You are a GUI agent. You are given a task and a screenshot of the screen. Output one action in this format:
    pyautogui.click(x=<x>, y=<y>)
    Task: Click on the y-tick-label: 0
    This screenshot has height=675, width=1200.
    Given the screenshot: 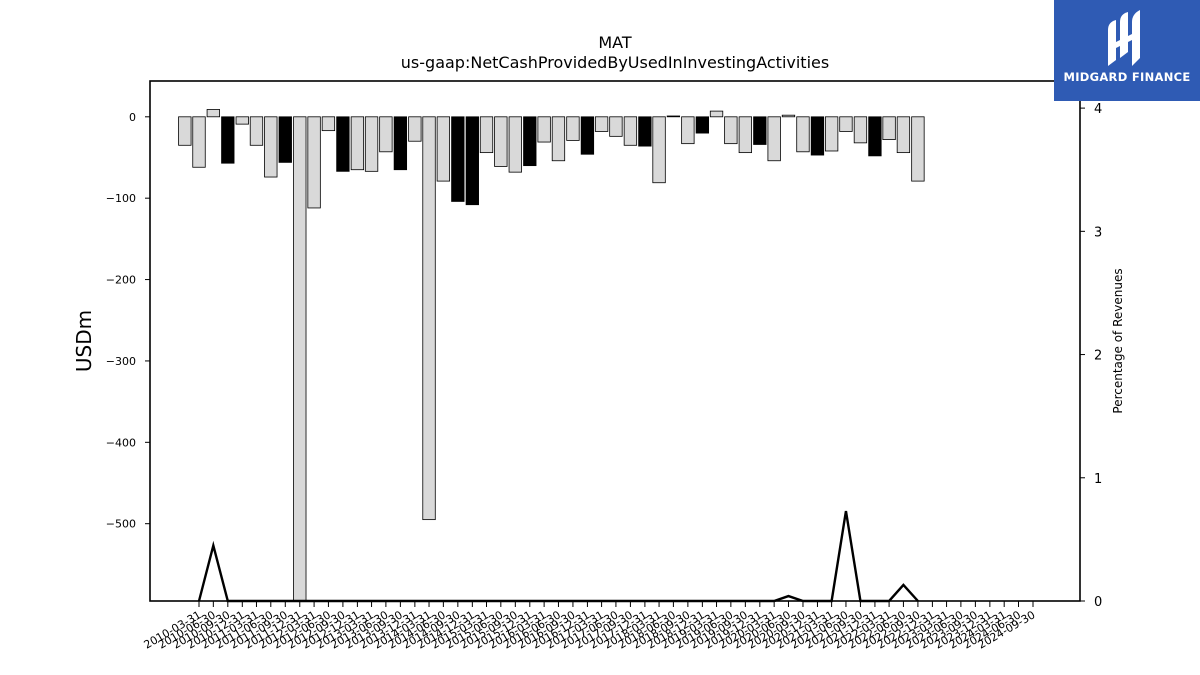 What is the action you would take?
    pyautogui.click(x=132, y=117)
    